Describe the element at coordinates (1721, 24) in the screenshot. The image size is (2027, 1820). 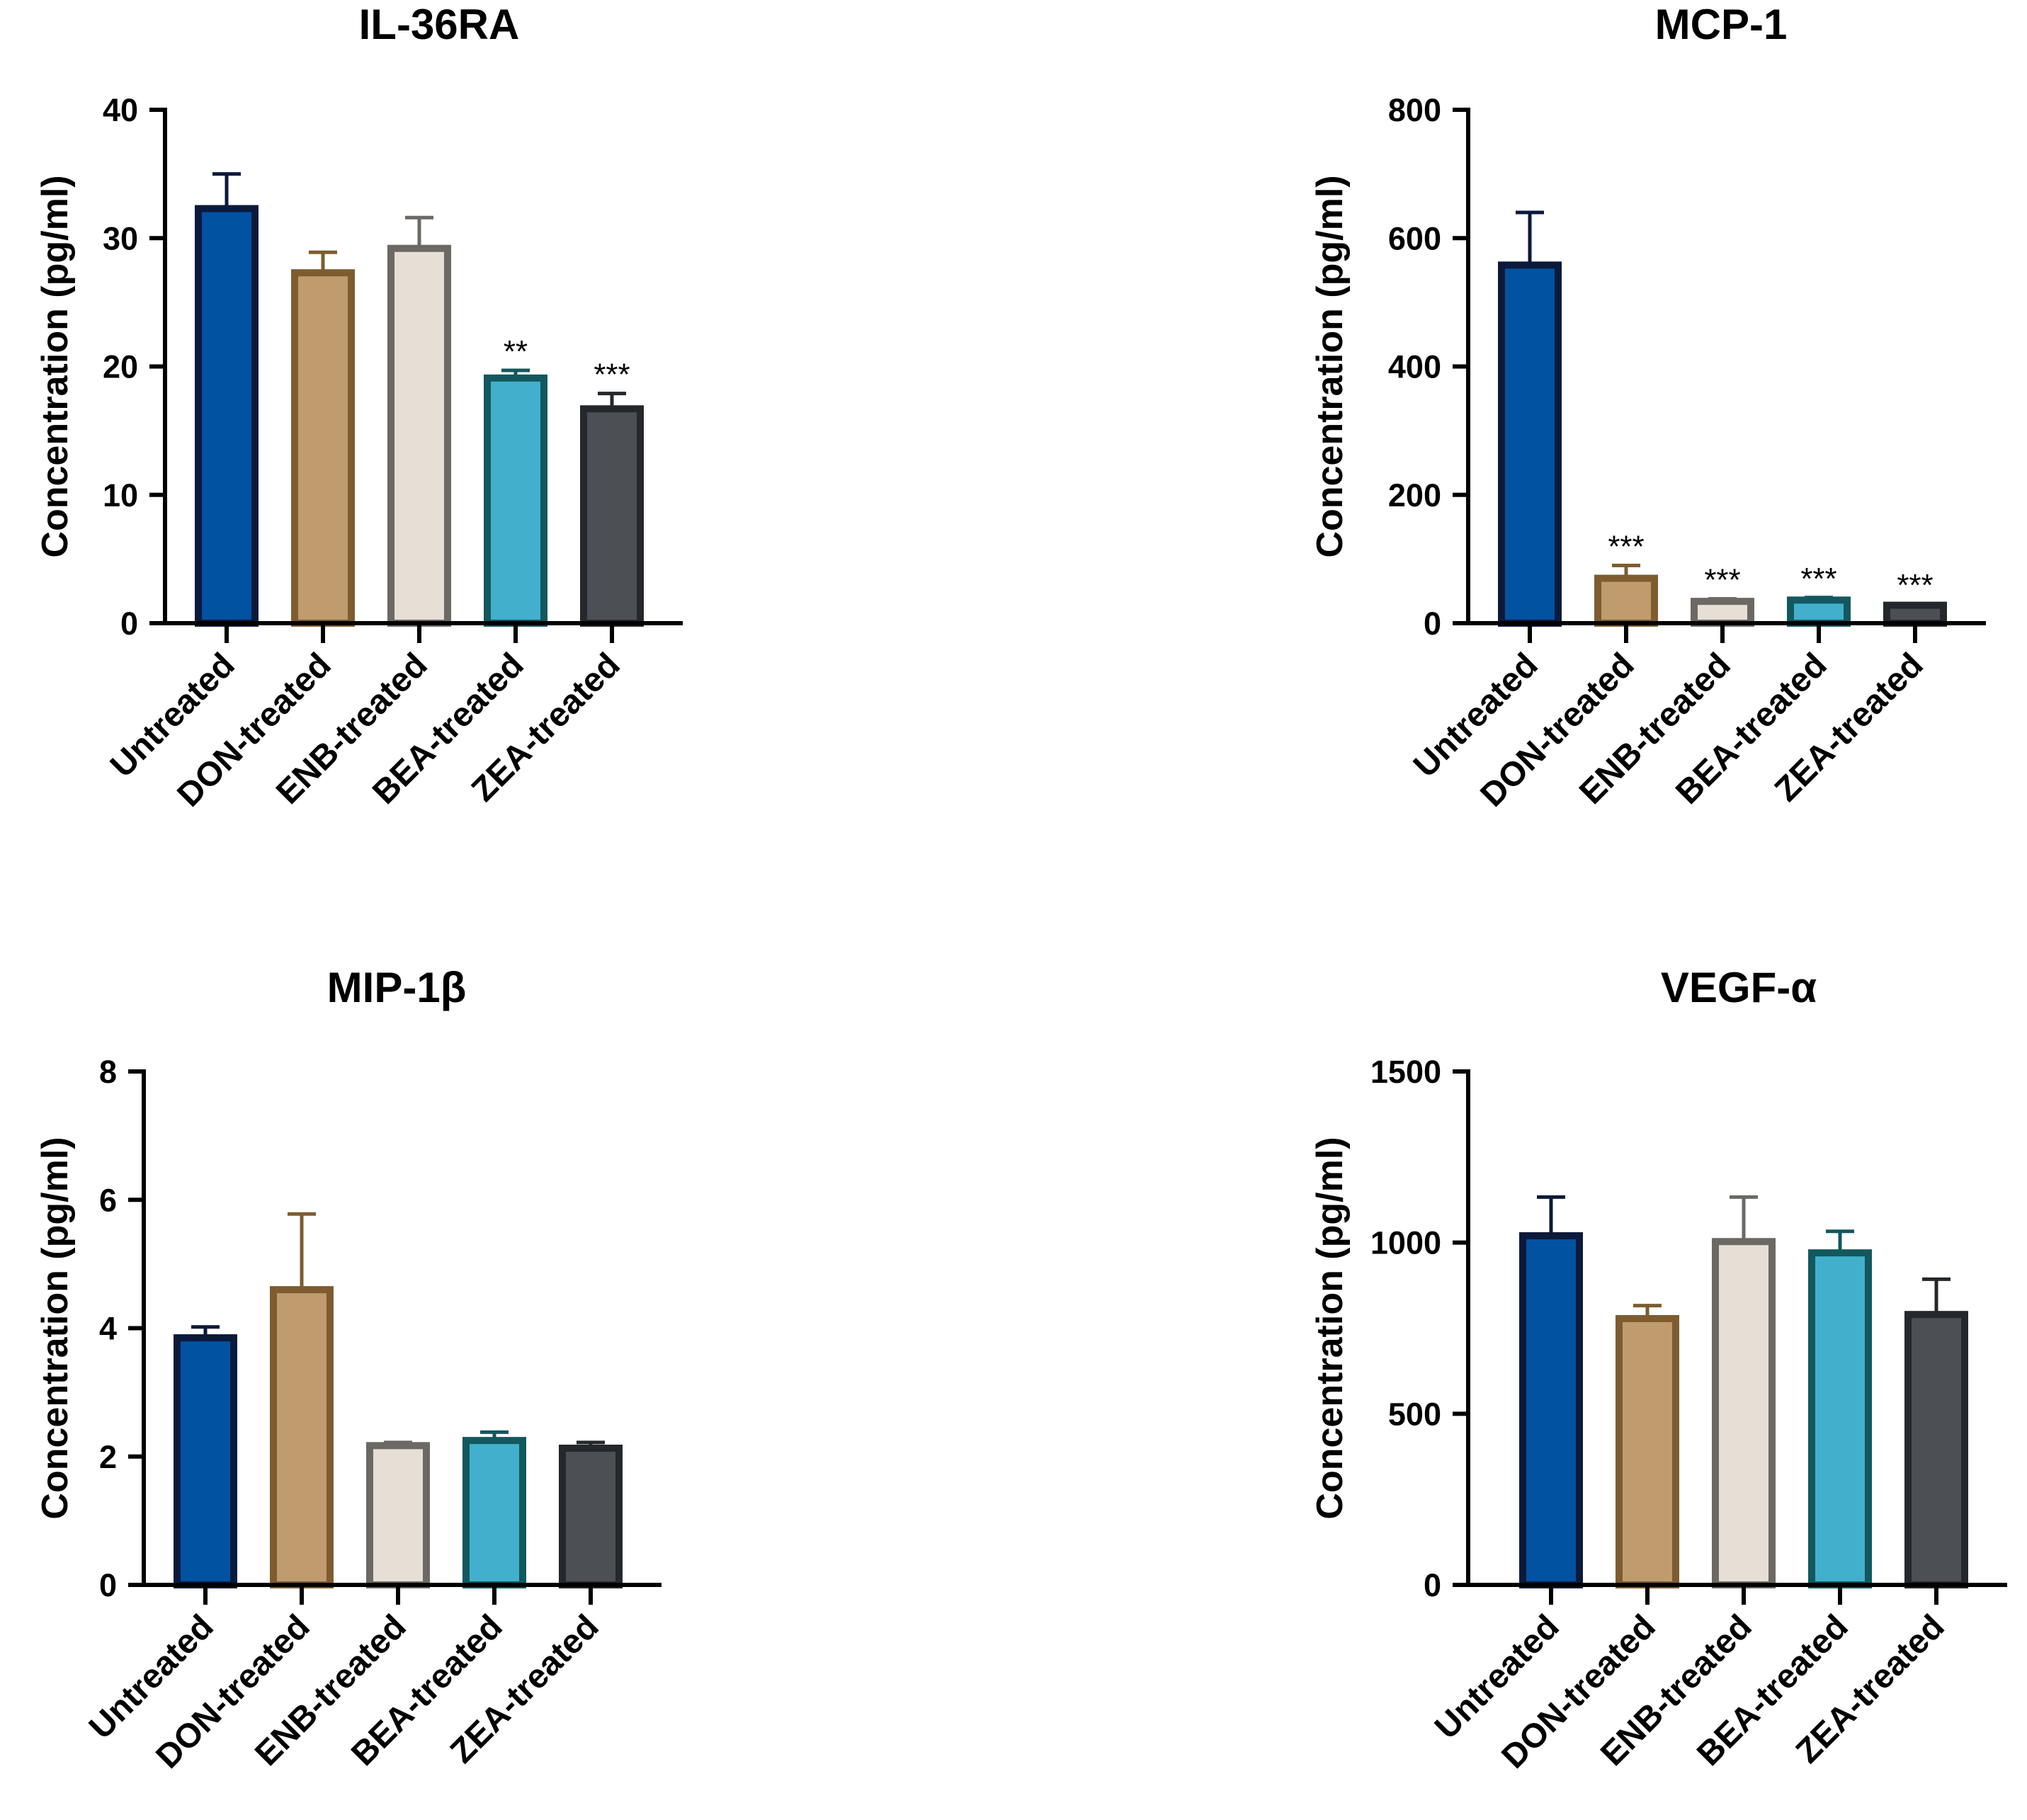
I see `chart-title: MCP-1` at that location.